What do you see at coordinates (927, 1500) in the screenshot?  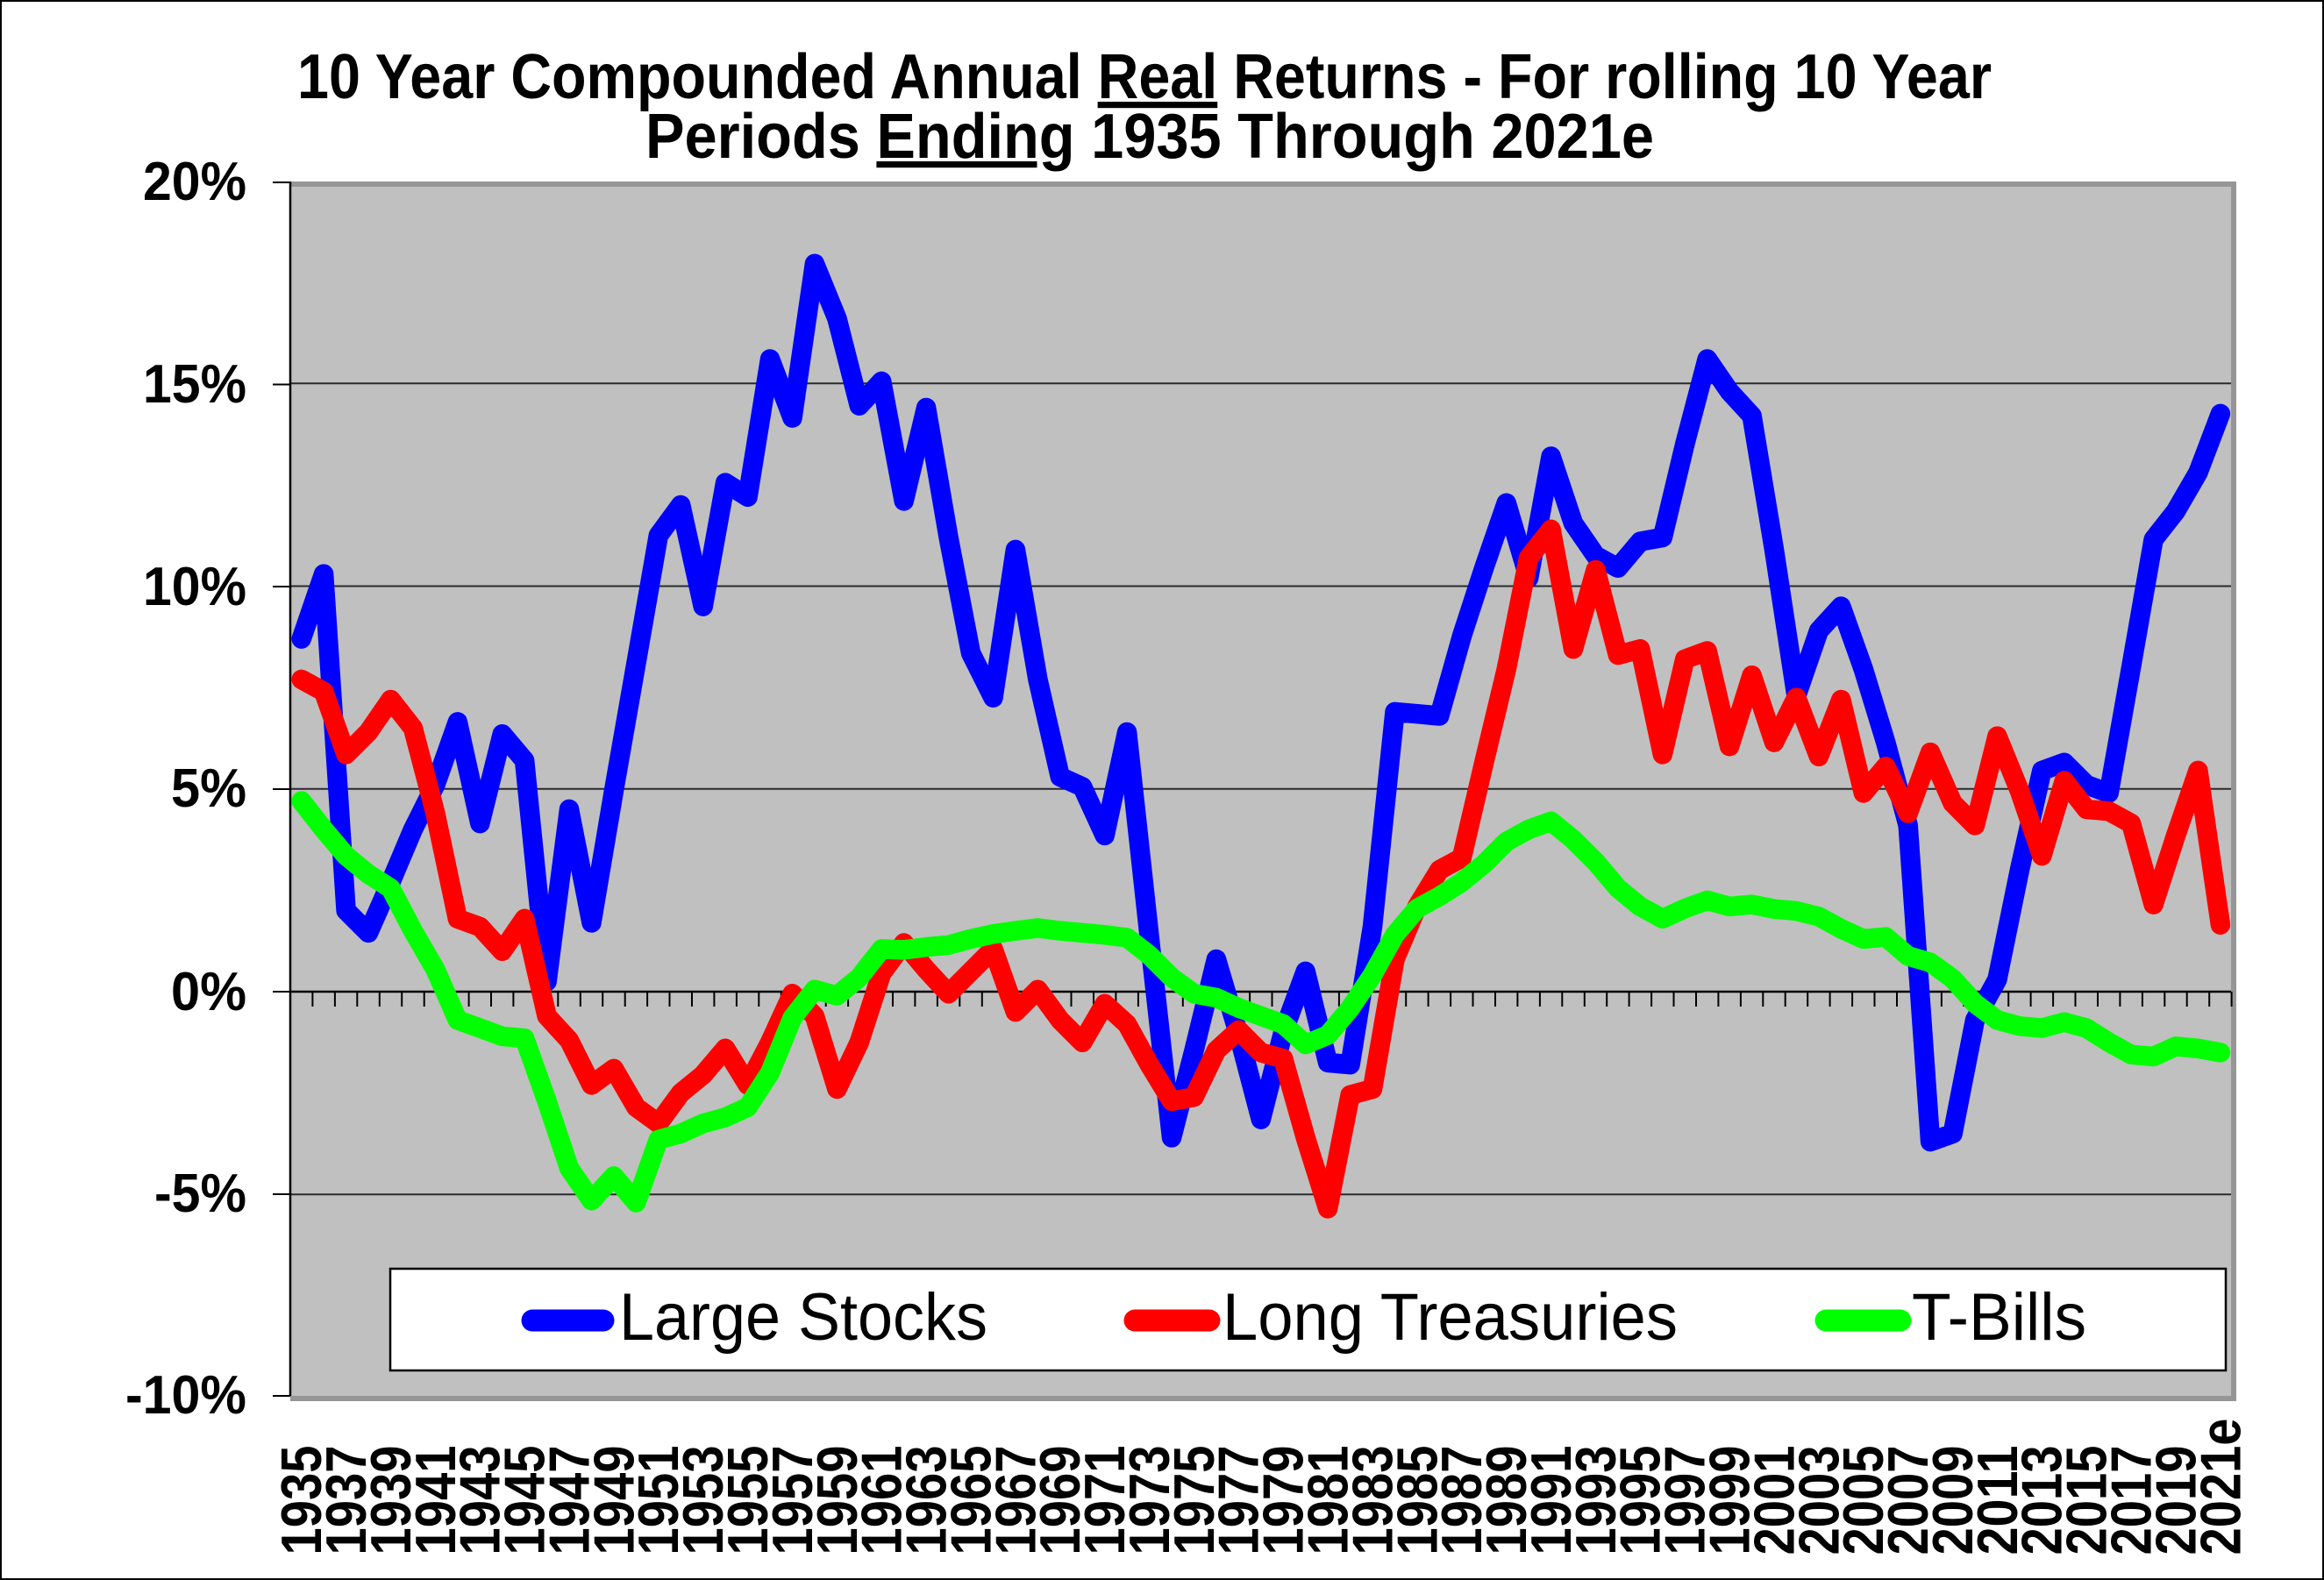 I see `svg-text: 1963` at bounding box center [927, 1500].